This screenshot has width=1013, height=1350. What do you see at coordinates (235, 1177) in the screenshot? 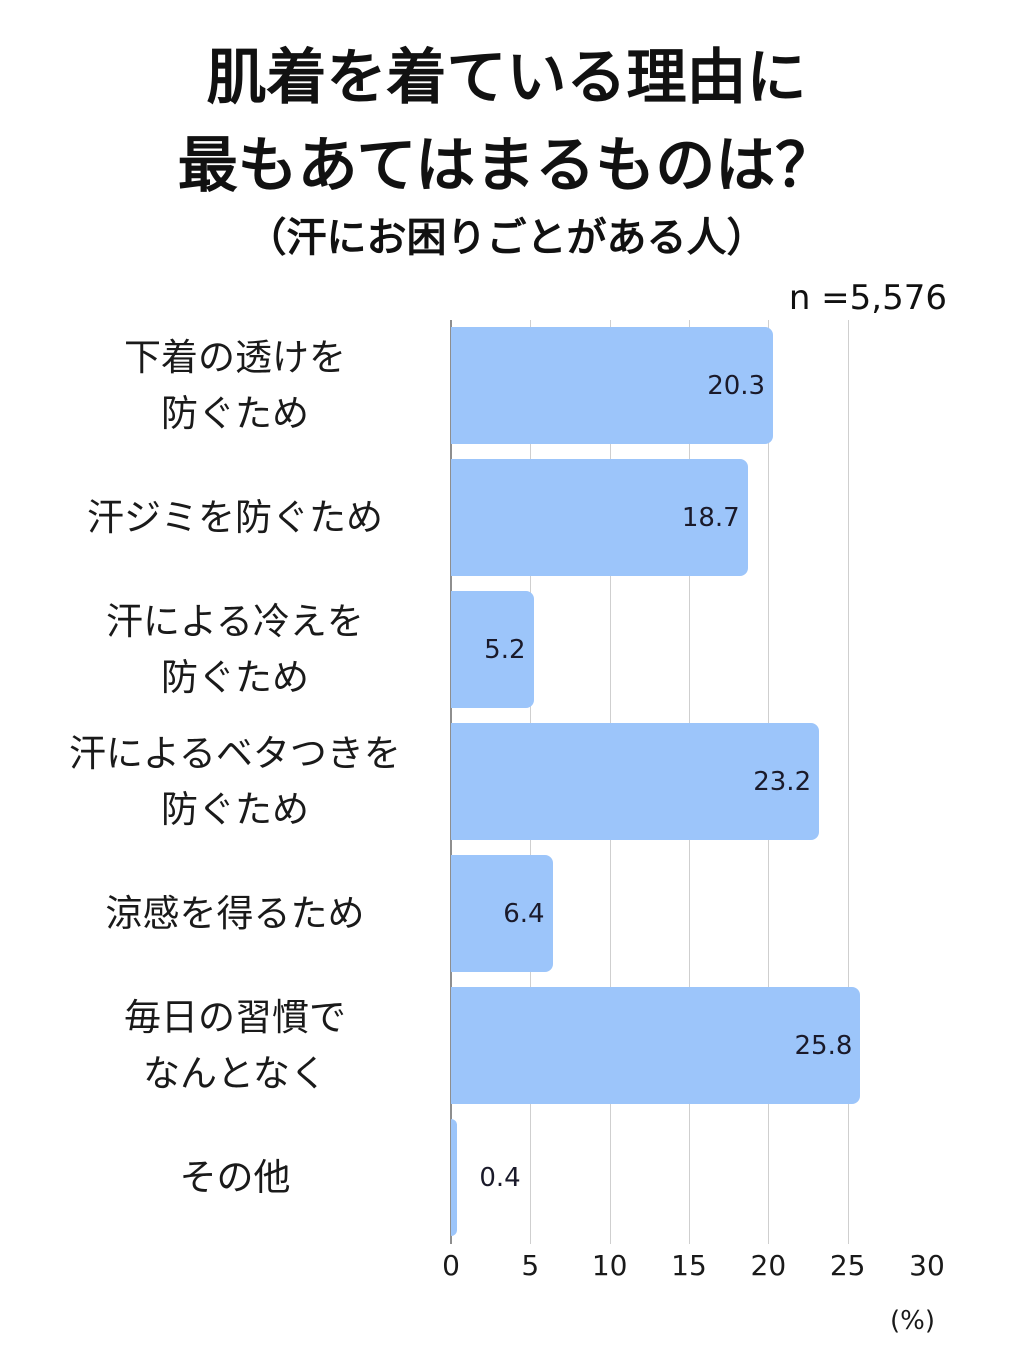
I see `category-label: その他` at bounding box center [235, 1177].